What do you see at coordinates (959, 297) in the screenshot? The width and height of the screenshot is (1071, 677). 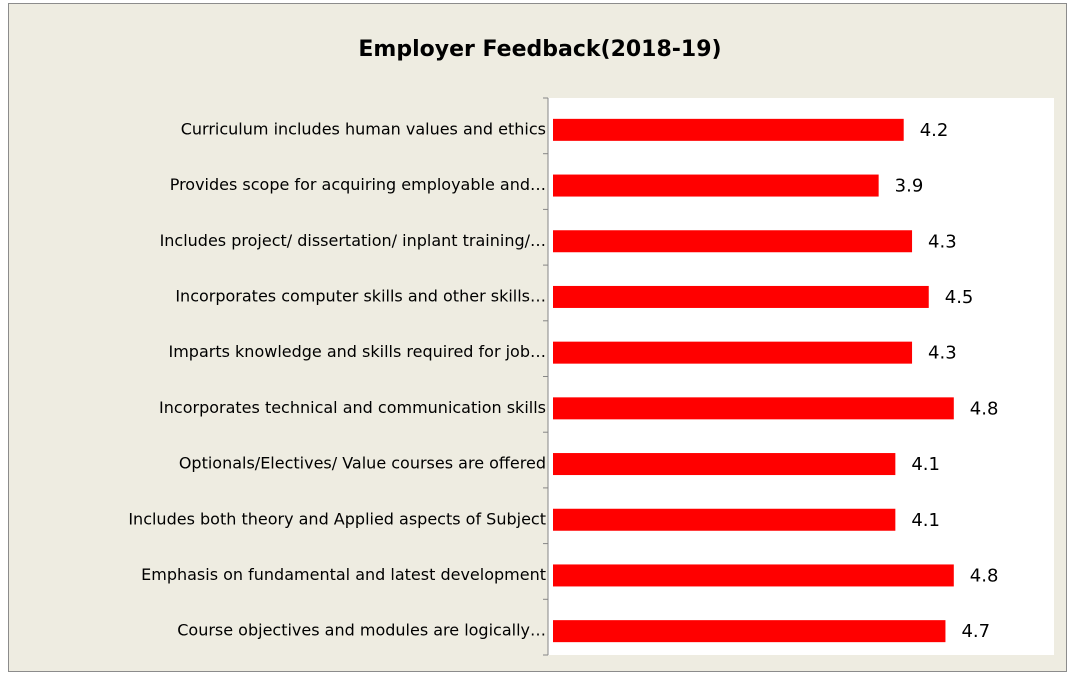 I see `data-label: 4.5` at bounding box center [959, 297].